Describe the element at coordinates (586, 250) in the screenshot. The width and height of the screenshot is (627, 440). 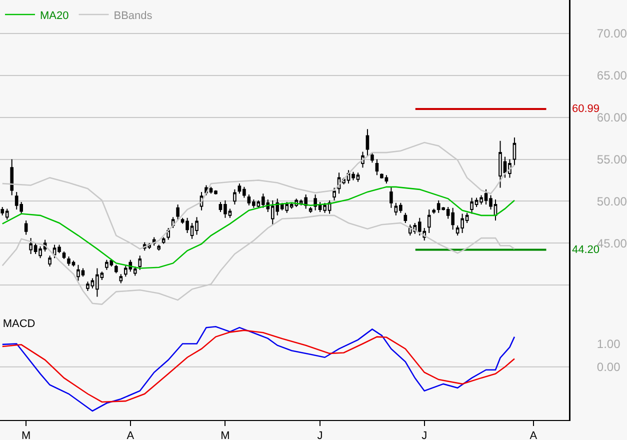
I see `ref-line-label: 44.20` at that location.